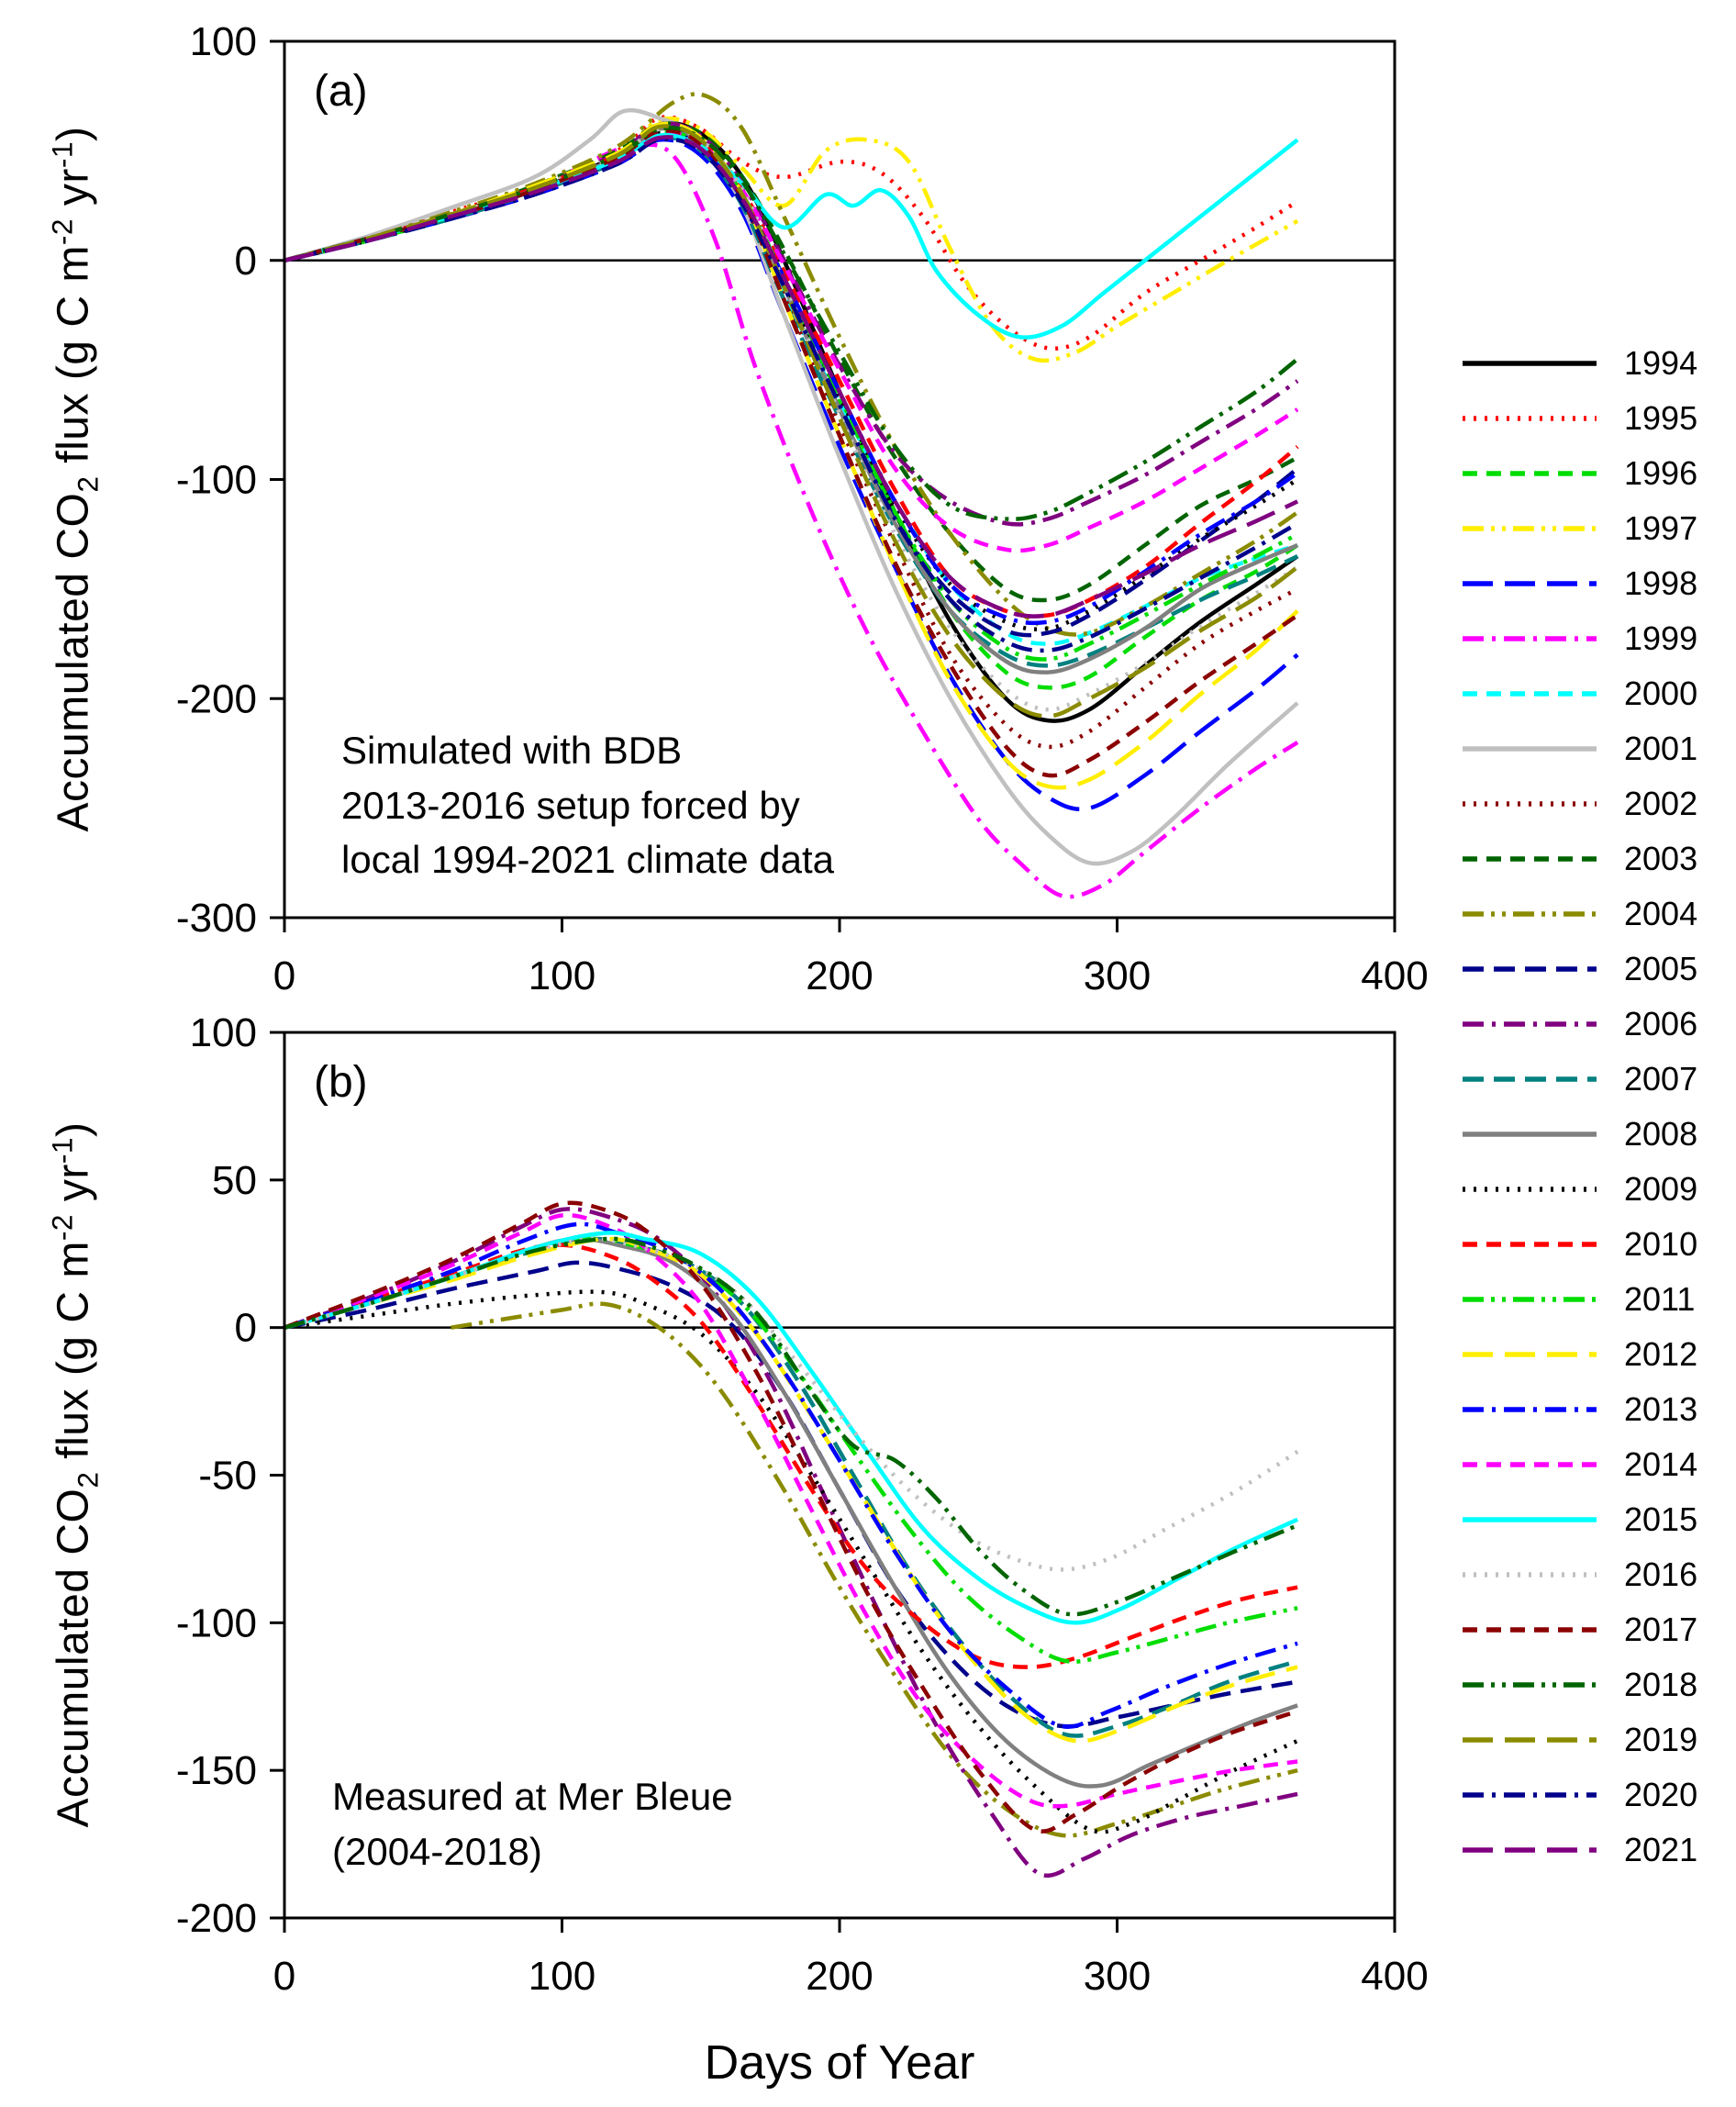 This screenshot has height=2107, width=1736. I want to click on legend-label: 2018, so click(1661, 1685).